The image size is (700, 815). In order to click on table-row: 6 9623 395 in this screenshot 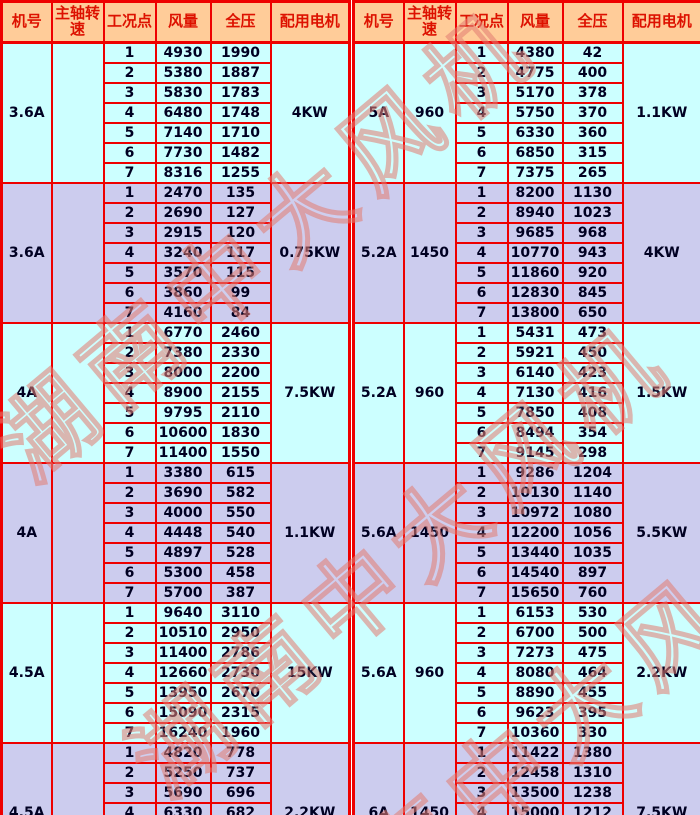, I will do `click(527, 713)`.